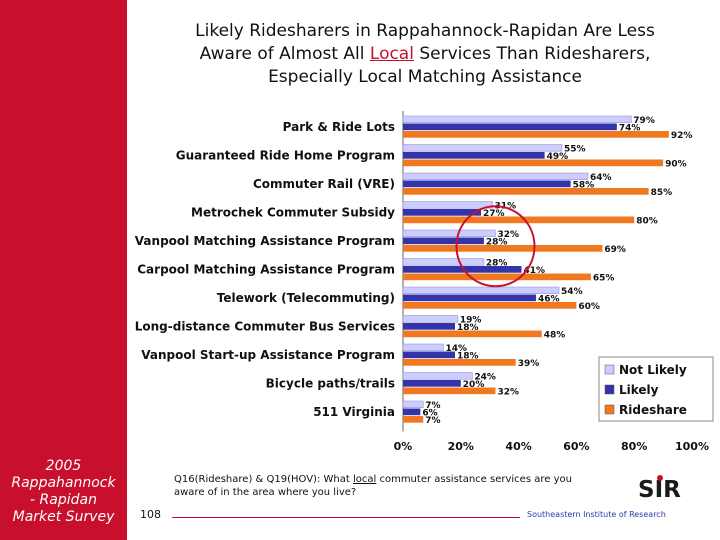  What do you see at coordinates (572, 292) in the screenshot?
I see `data-label: 54%` at bounding box center [572, 292].